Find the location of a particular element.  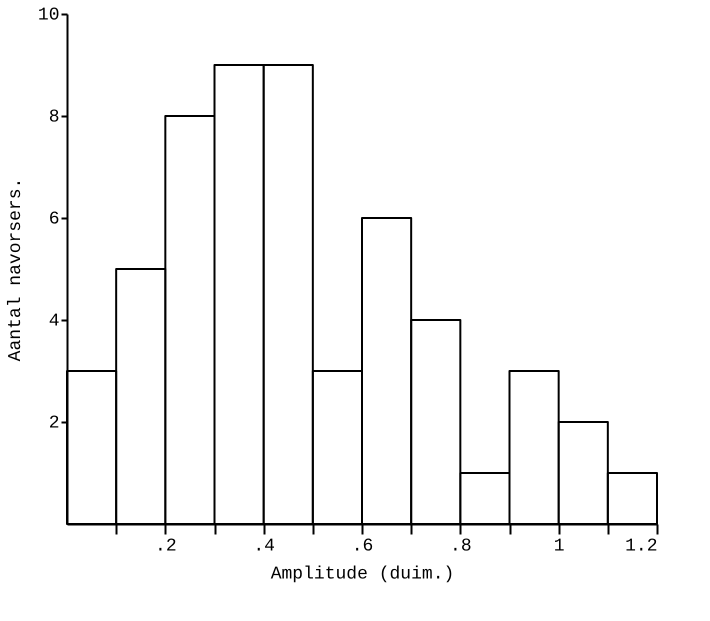

y-tick-label: 8 is located at coordinates (54, 118).